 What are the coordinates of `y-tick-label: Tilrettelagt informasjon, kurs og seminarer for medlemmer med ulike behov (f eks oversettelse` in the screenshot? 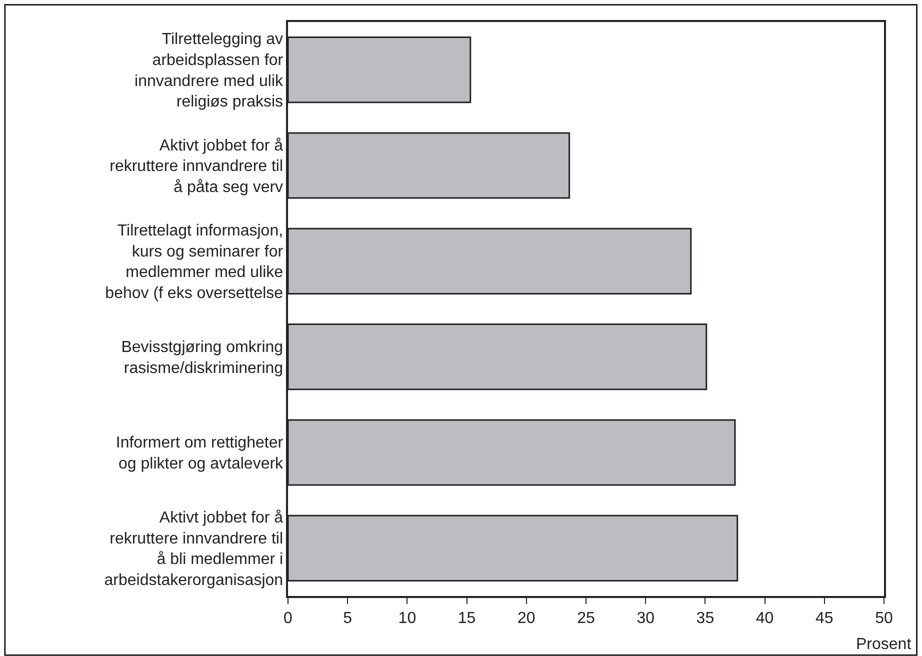 It's located at (194, 262).